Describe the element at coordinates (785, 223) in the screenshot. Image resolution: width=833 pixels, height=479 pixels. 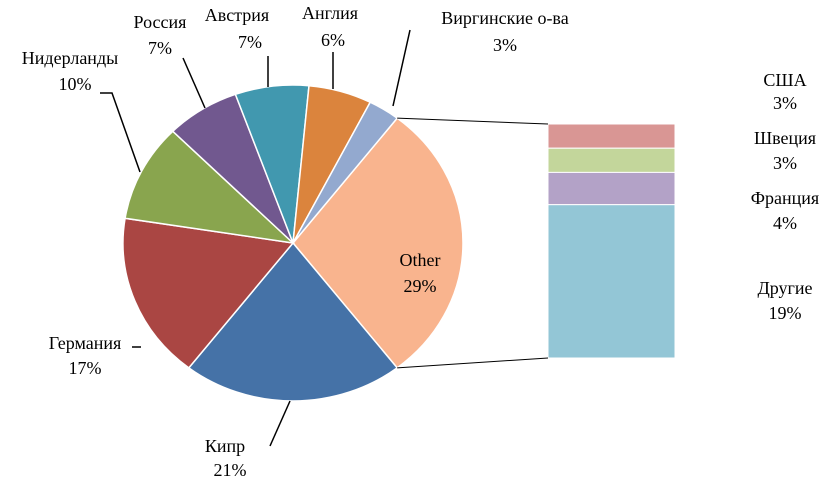
I see `bar-value: 4%` at that location.